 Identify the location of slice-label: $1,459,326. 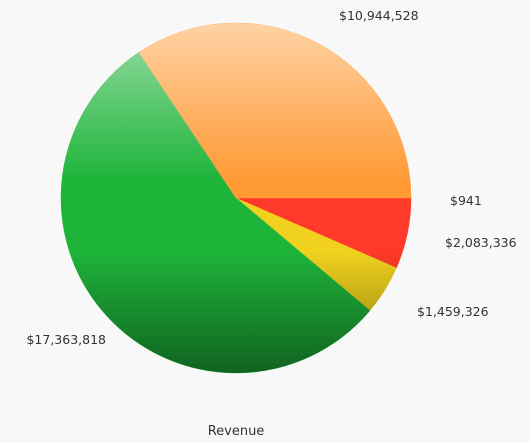
(453, 311).